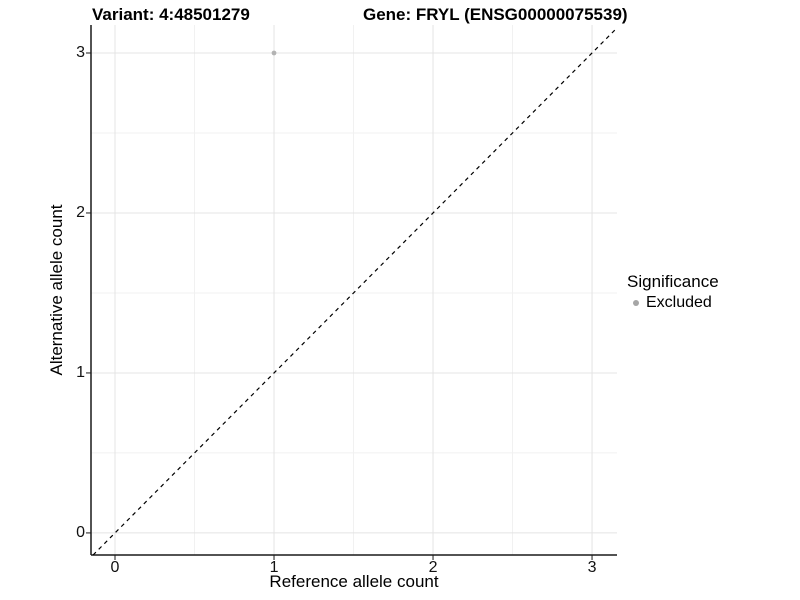 The height and width of the screenshot is (600, 800). Describe the element at coordinates (80, 212) in the screenshot. I see `y-tick-label: 2` at that location.